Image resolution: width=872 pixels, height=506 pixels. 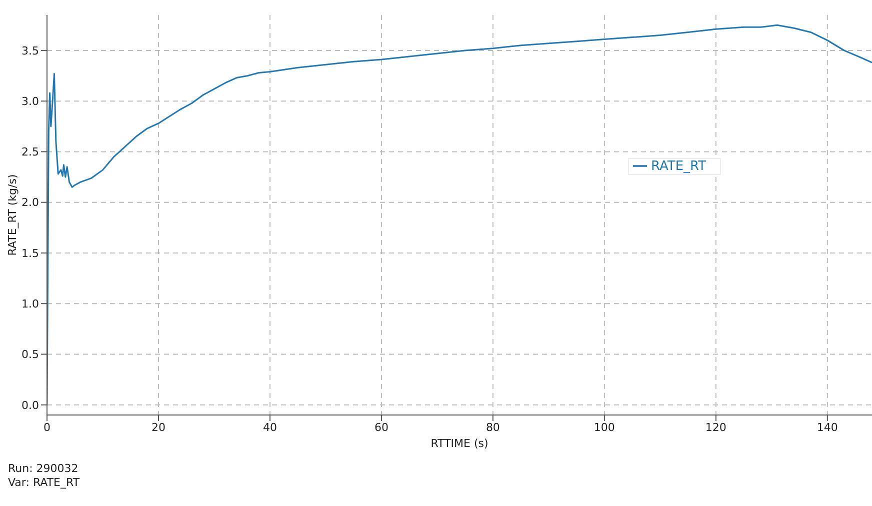 What do you see at coordinates (381, 427) in the screenshot?
I see `x-tick-label: 60` at bounding box center [381, 427].